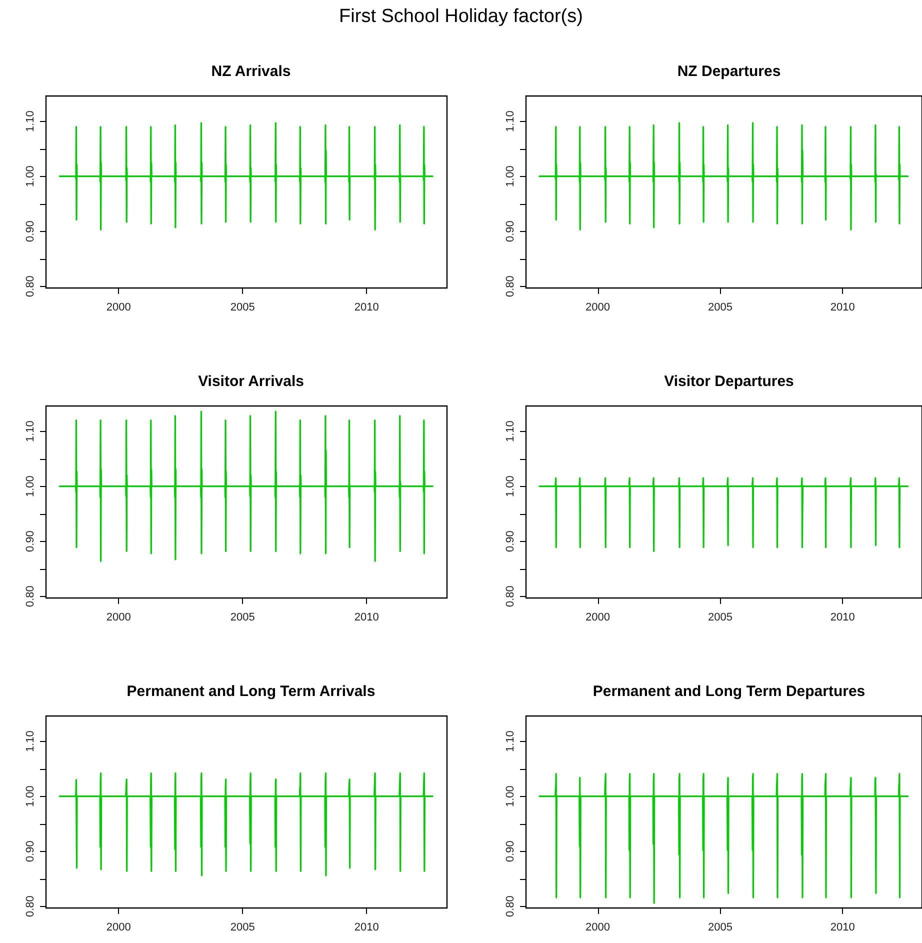 The image size is (922, 943). Describe the element at coordinates (251, 71) in the screenshot. I see `chart-title: NZ Arrivals` at that location.